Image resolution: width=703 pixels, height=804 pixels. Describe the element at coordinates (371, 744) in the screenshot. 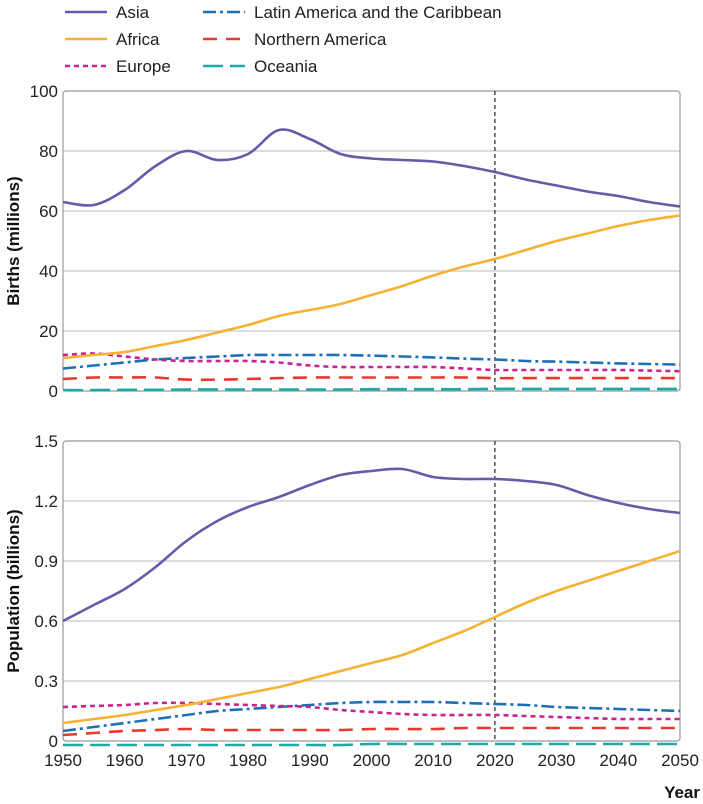

I see `population-series-oceania` at that location.